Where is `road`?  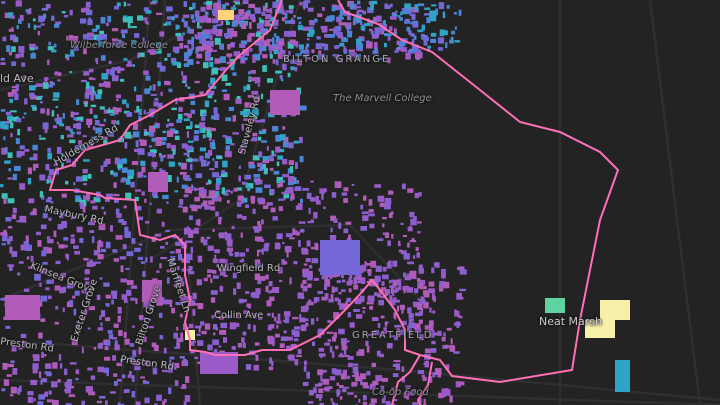 road is located at coordinates (675, 202).